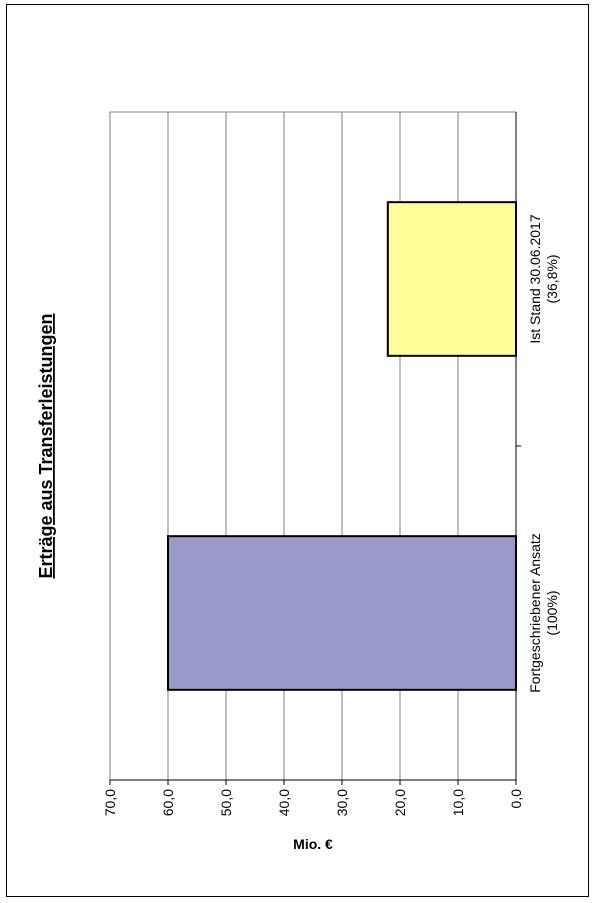 The height and width of the screenshot is (903, 597). I want to click on category-label: Ist Stand 30.06.2017, so click(535, 278).